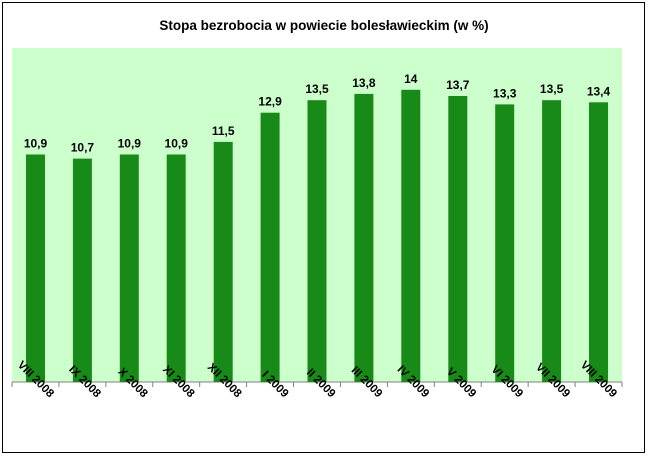 This screenshot has height=456, width=648. What do you see at coordinates (270, 102) in the screenshot?
I see `value-label: 12,9` at bounding box center [270, 102].